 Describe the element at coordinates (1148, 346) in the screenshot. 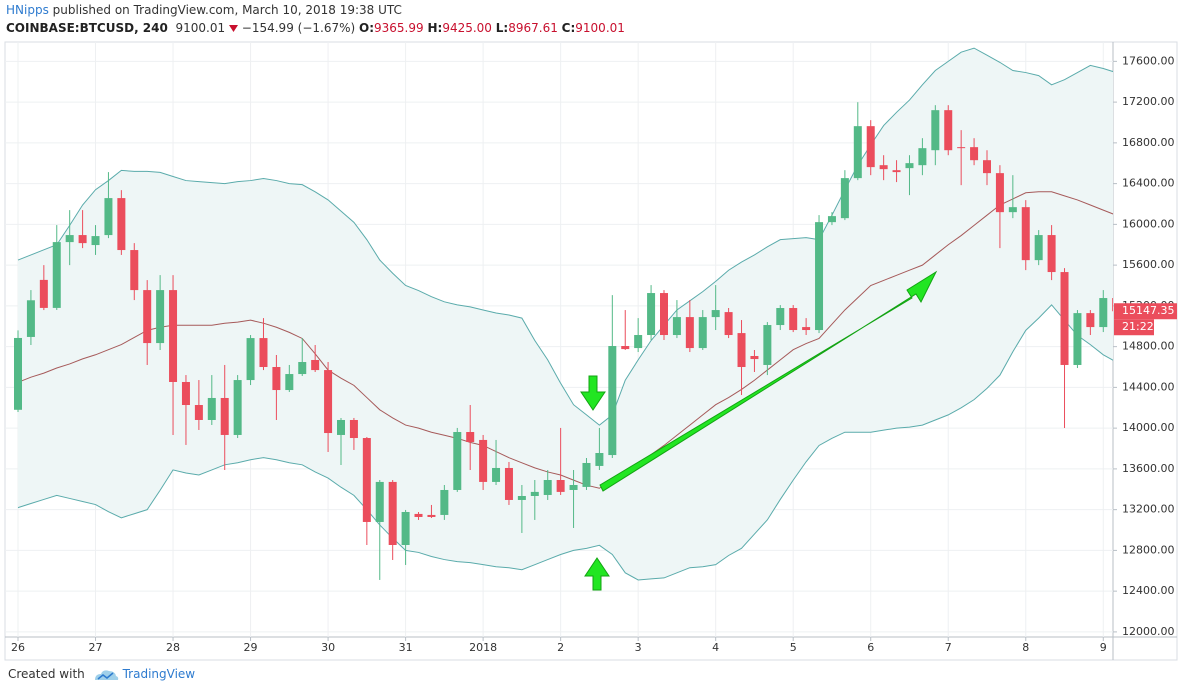

I see `y-tick-label: 14800.00` at that location.